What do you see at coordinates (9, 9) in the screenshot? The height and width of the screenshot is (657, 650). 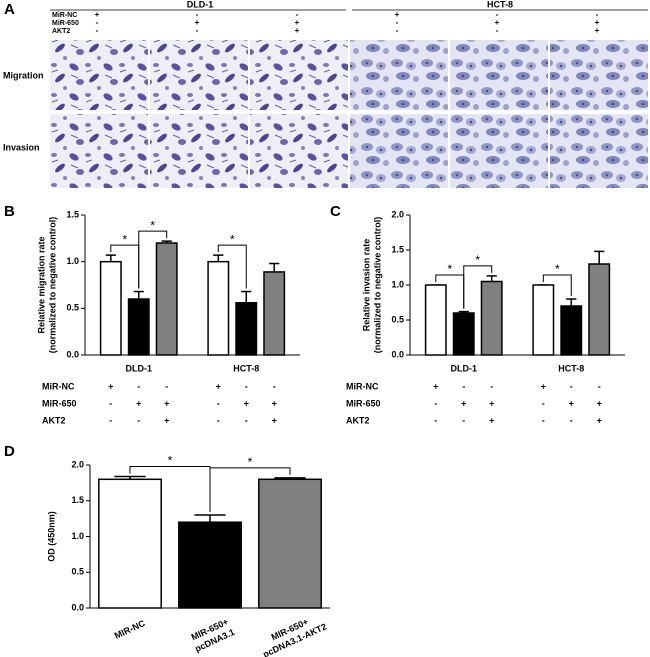 I see `panel-letter: A` at bounding box center [9, 9].